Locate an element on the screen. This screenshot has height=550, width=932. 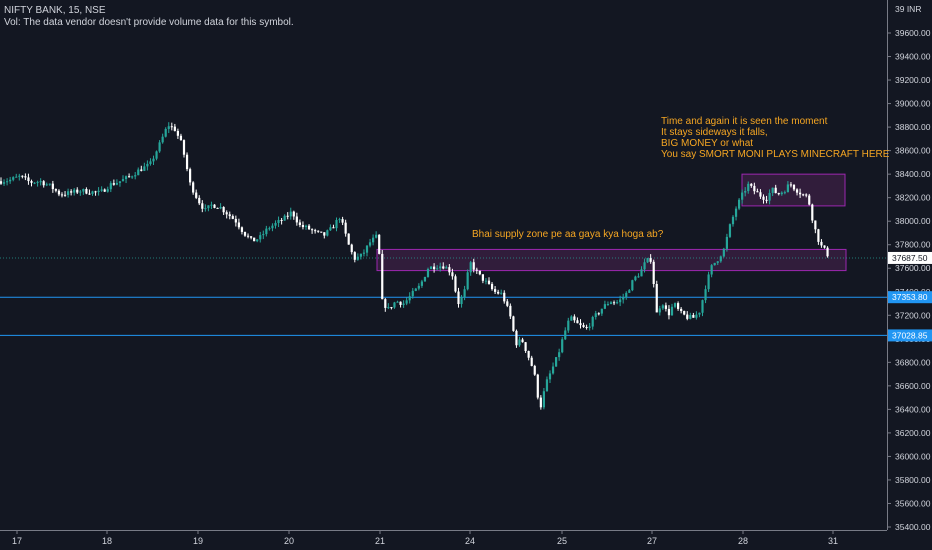
price-tick-label: 36000.00 is located at coordinates (913, 456).